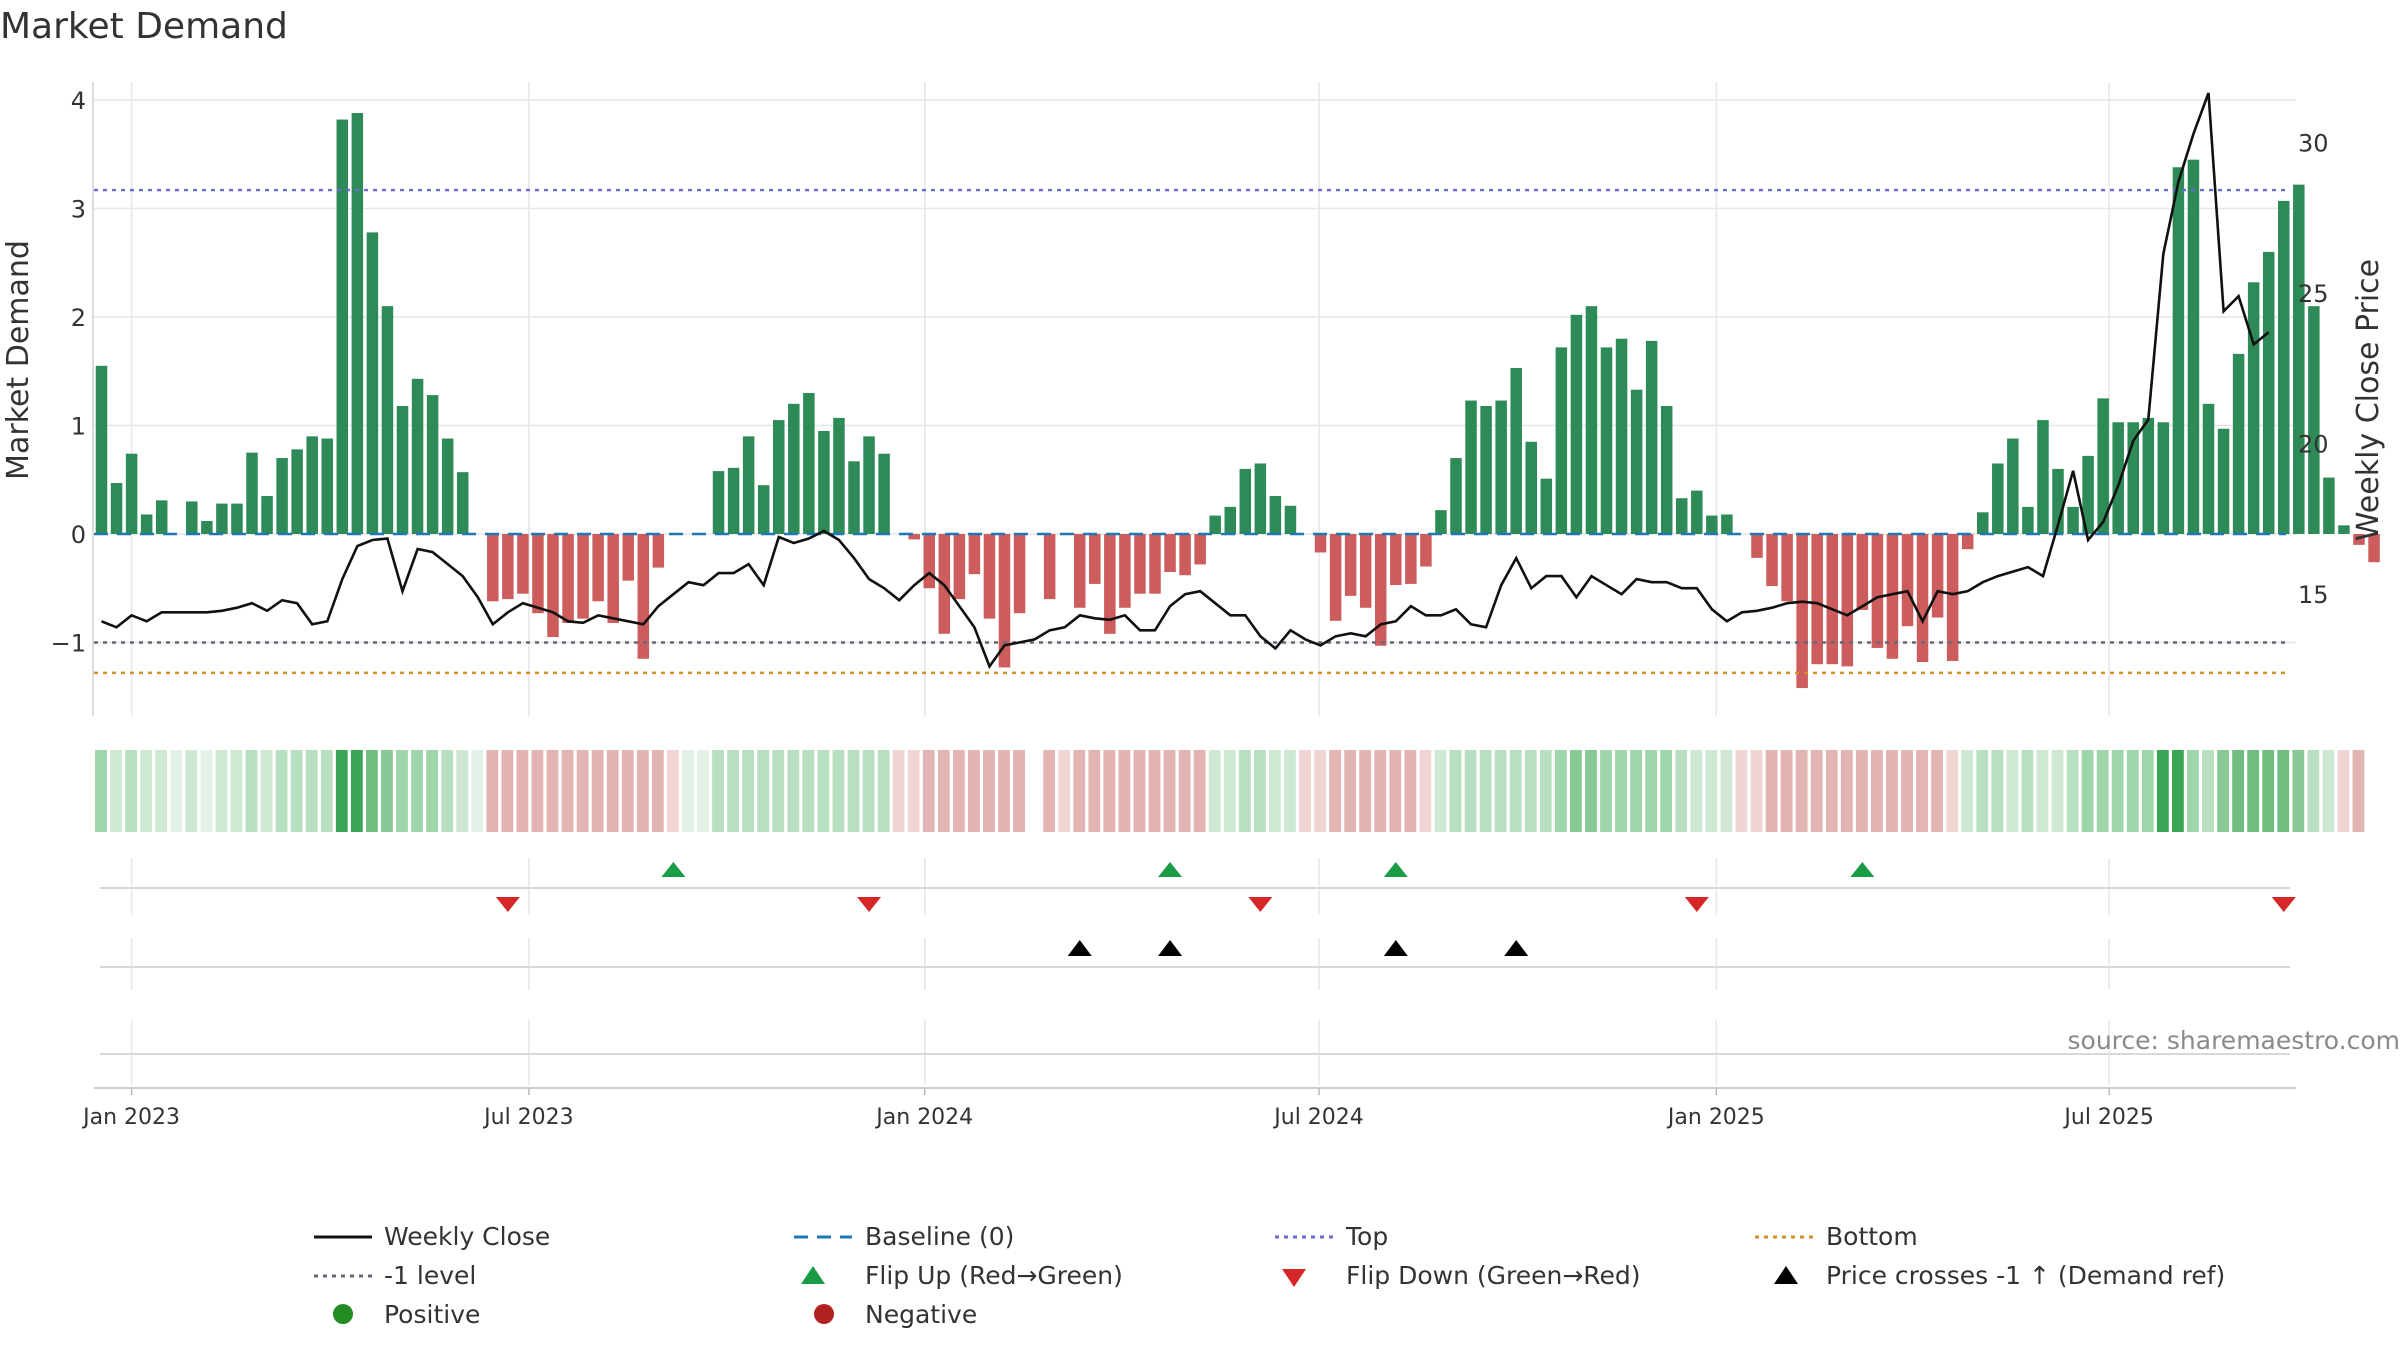 The height and width of the screenshot is (1350, 2400). Describe the element at coordinates (130, 1117) in the screenshot. I see `x-tick-label: Jan 2023` at that location.